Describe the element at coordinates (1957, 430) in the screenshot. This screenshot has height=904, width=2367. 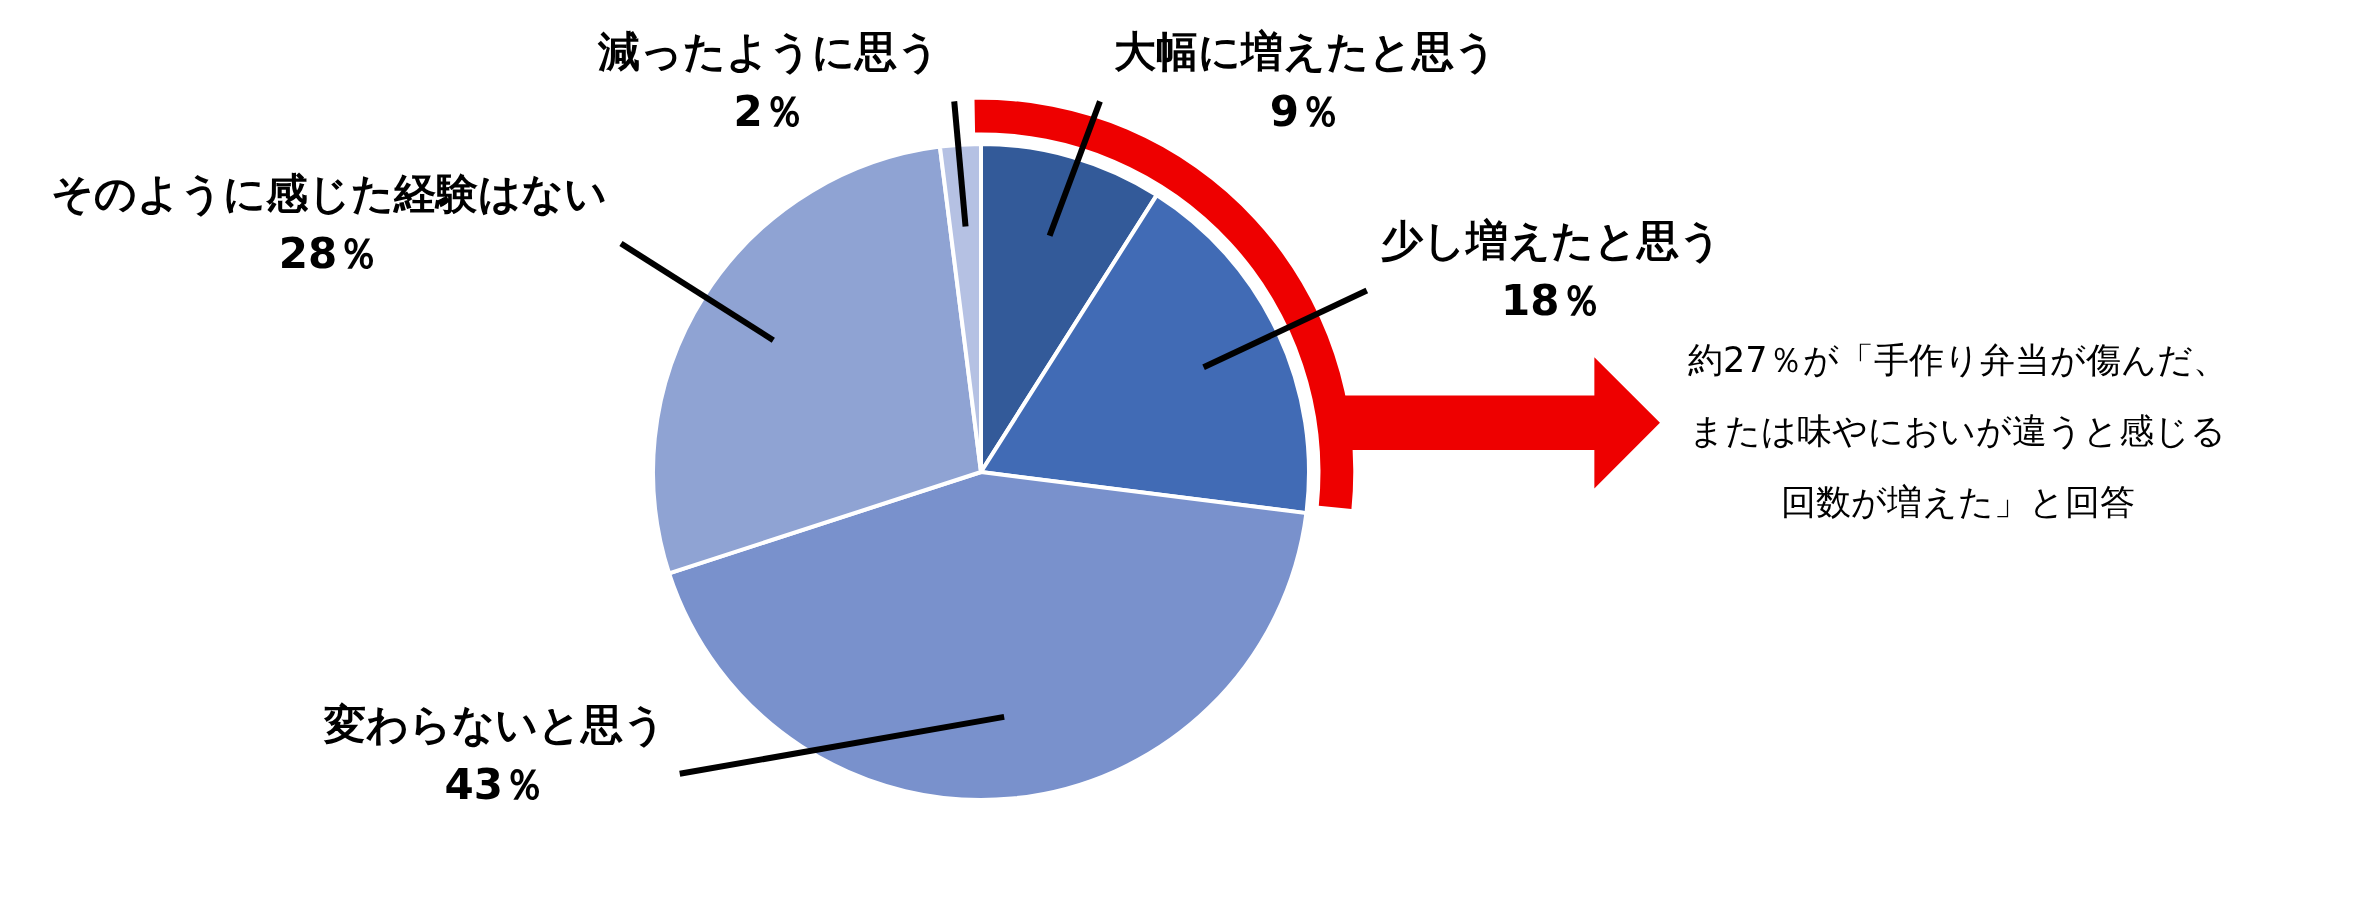
I see `annotation: 約27％が「手作り弁当が傷んだ、または味やにおいが違うと感じる回数が増えた」と回答` at that location.